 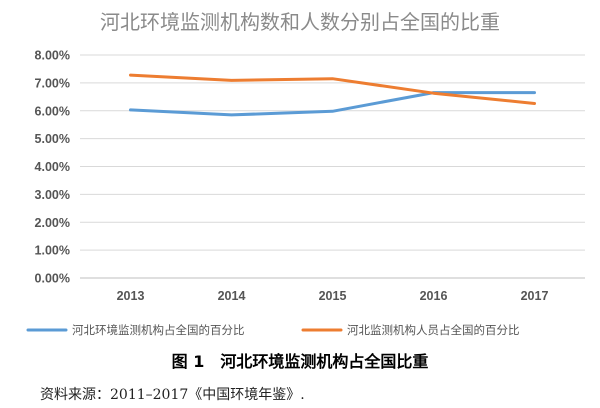 What do you see at coordinates (300, 22) in the screenshot?
I see `chart-title: 河北环境监测机构数和人数分别占全国的比重` at bounding box center [300, 22].